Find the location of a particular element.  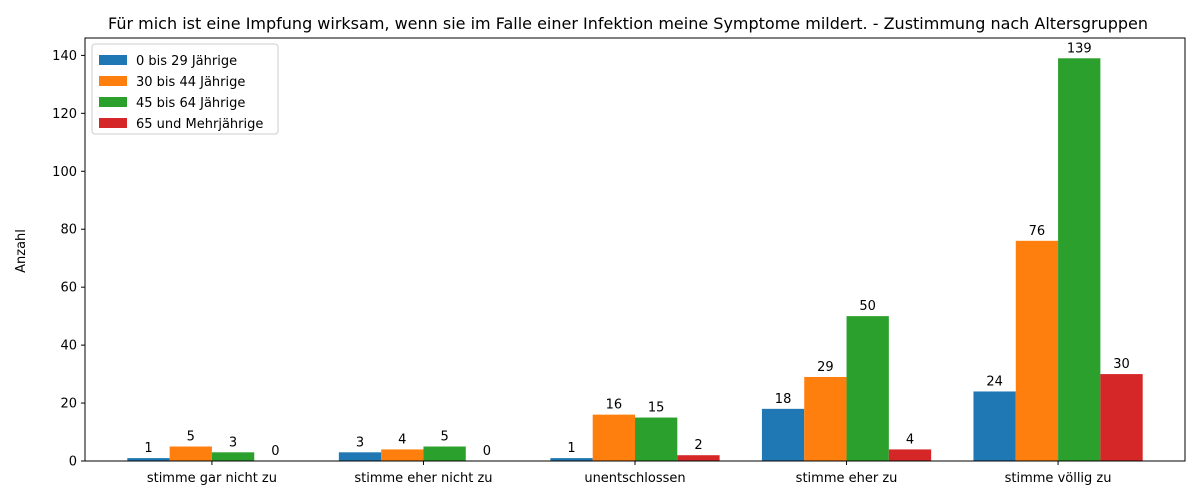

y-tick-label: 0 is located at coordinates (73, 462).